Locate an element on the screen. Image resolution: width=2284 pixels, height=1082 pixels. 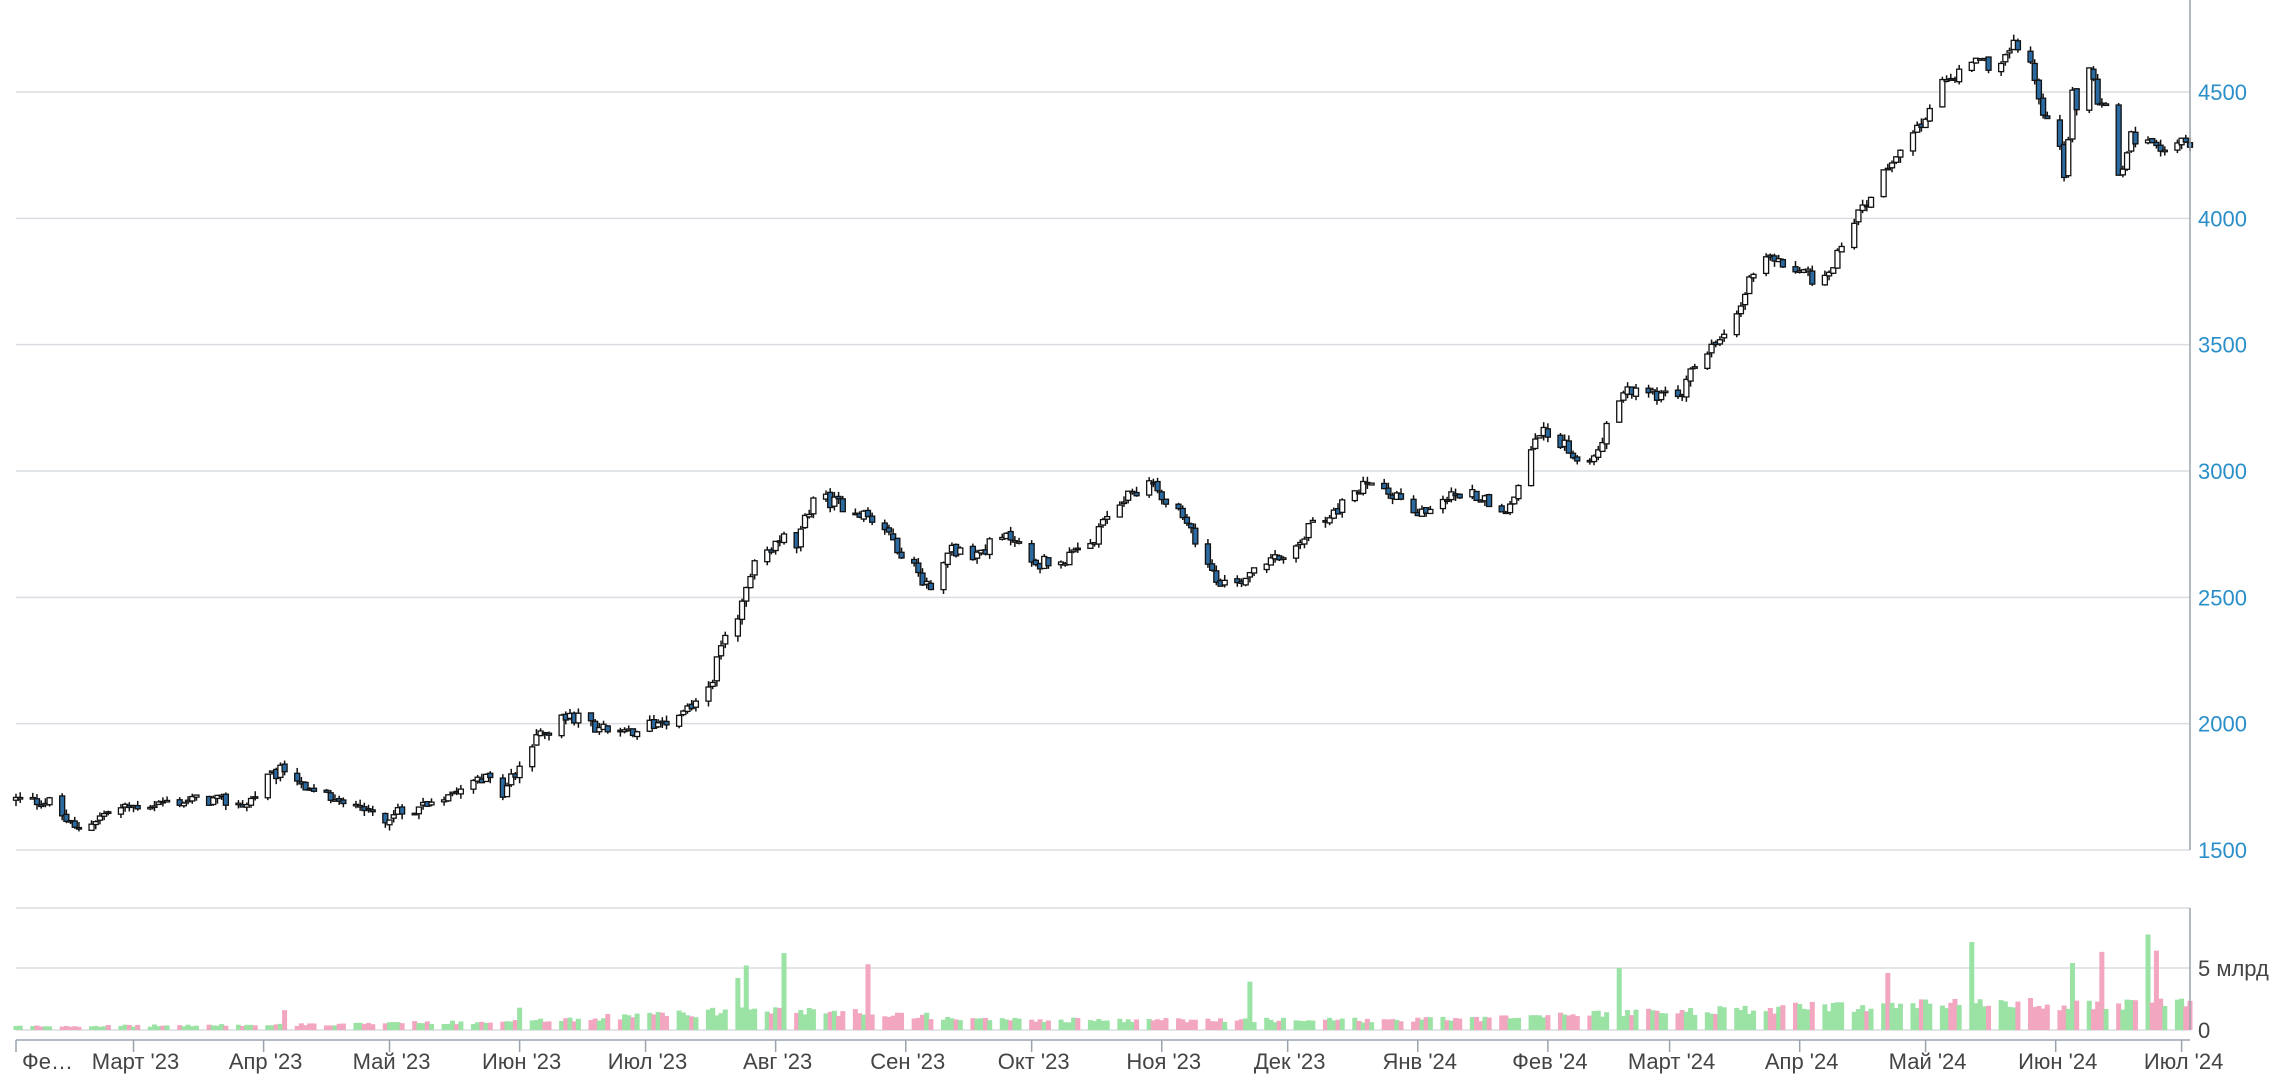
price-tick-label: 3500 is located at coordinates (2222, 345).